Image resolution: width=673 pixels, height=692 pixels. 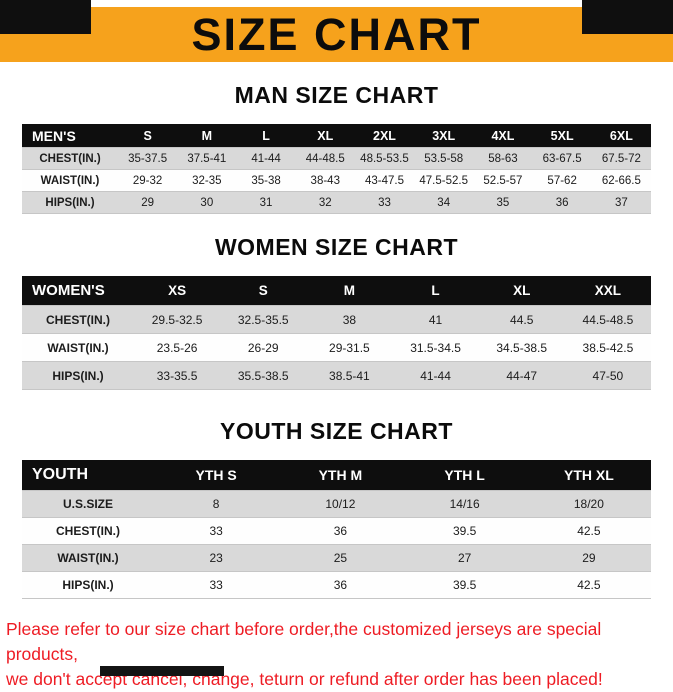 I want to click on row-label: U.S.SIZE, so click(x=88, y=504).